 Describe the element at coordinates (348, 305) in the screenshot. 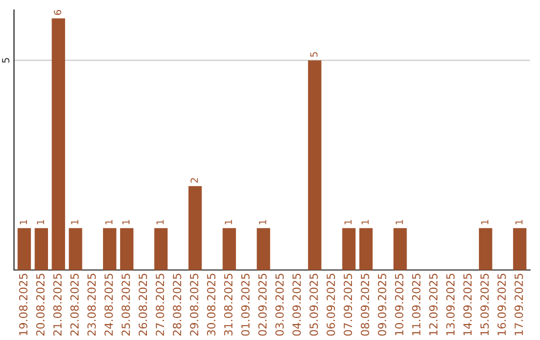

I see `x-tick-label: 07.09.2025` at that location.